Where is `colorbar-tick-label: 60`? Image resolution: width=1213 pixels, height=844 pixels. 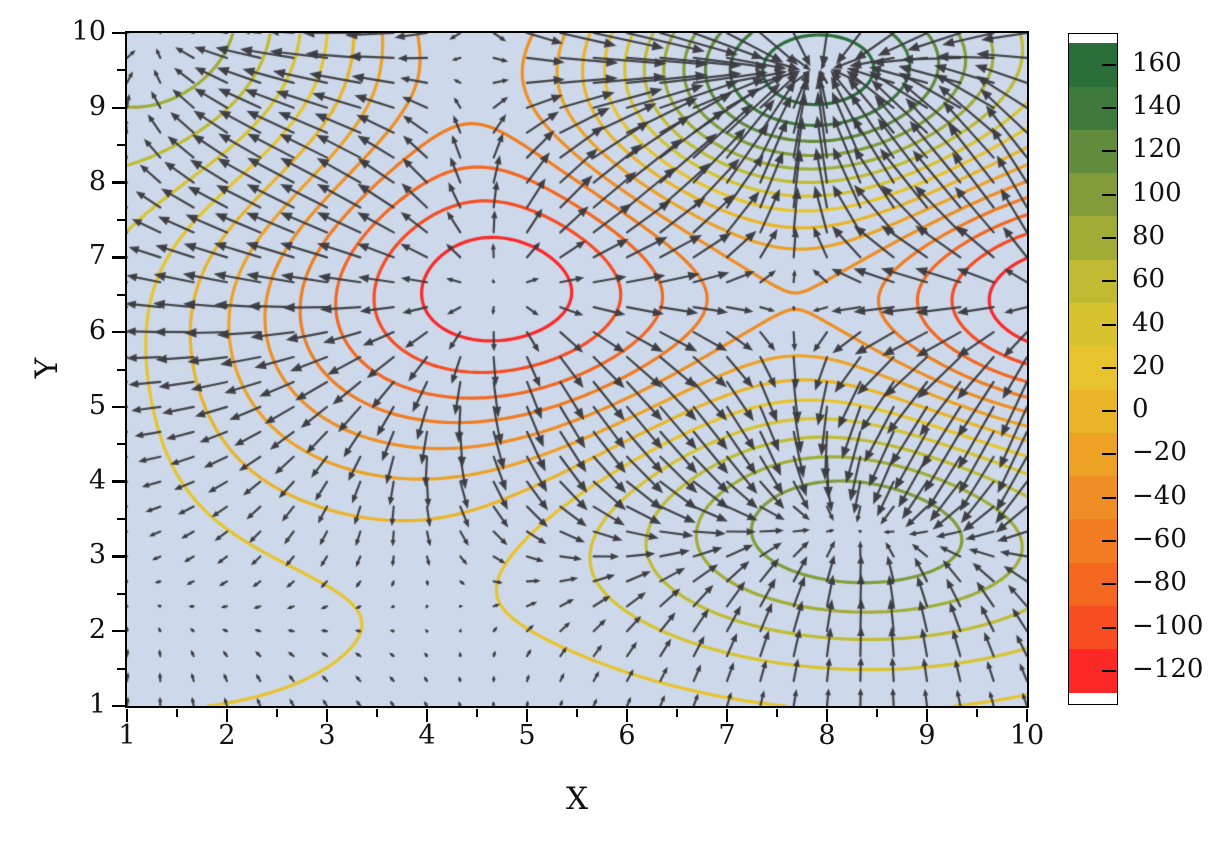 colorbar-tick-label: 60 is located at coordinates (1149, 279).